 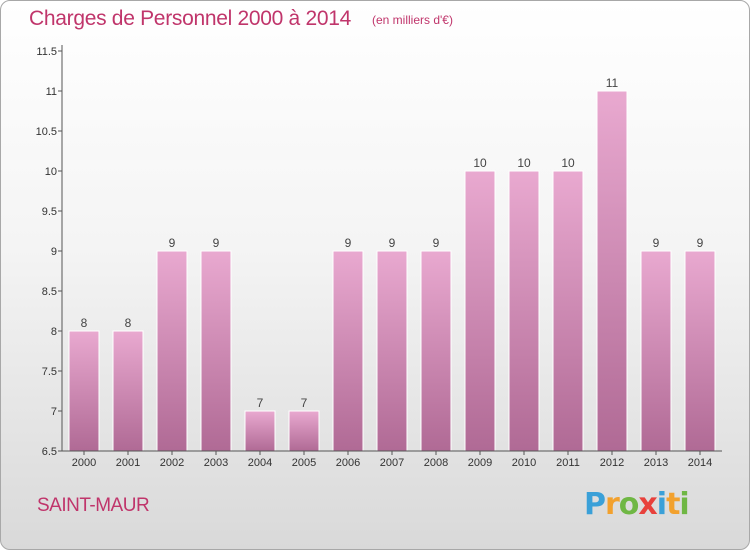 I want to click on x-tick-label: 2008, so click(x=436, y=463).